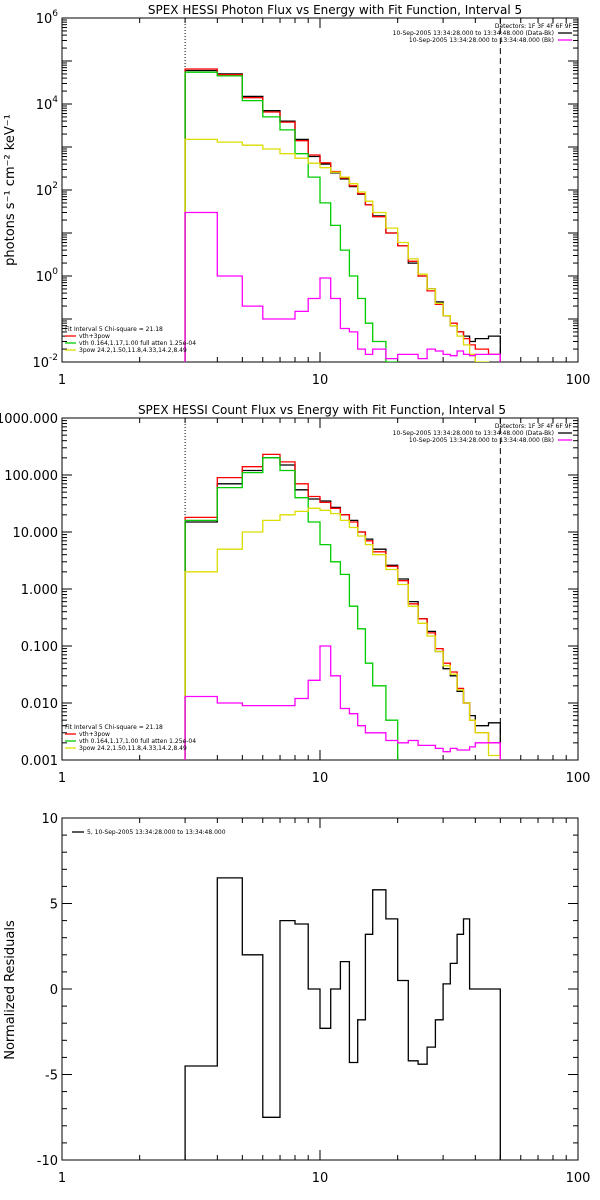  What do you see at coordinates (55, 272) in the screenshot?
I see `y-tick-exponent: 0` at bounding box center [55, 272].